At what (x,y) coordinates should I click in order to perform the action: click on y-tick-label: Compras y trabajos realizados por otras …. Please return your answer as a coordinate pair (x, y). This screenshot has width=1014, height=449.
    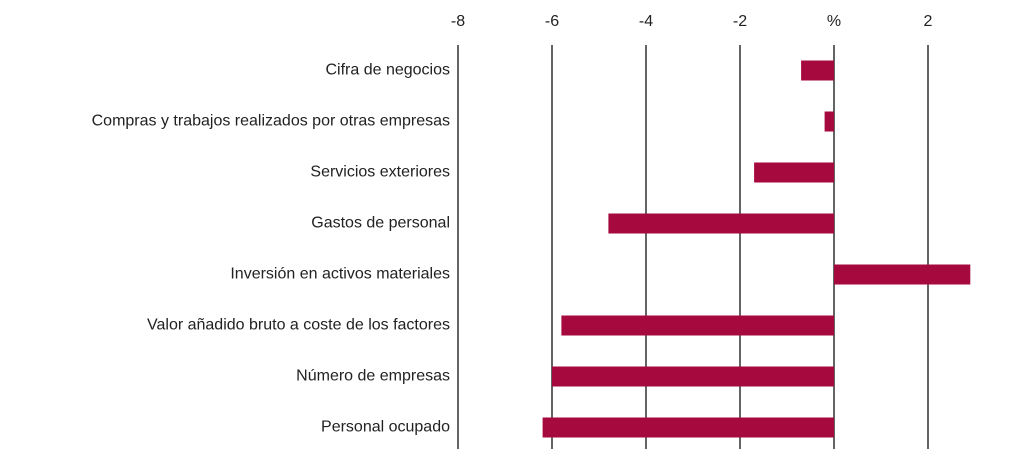
    Looking at the image, I should click on (271, 121).